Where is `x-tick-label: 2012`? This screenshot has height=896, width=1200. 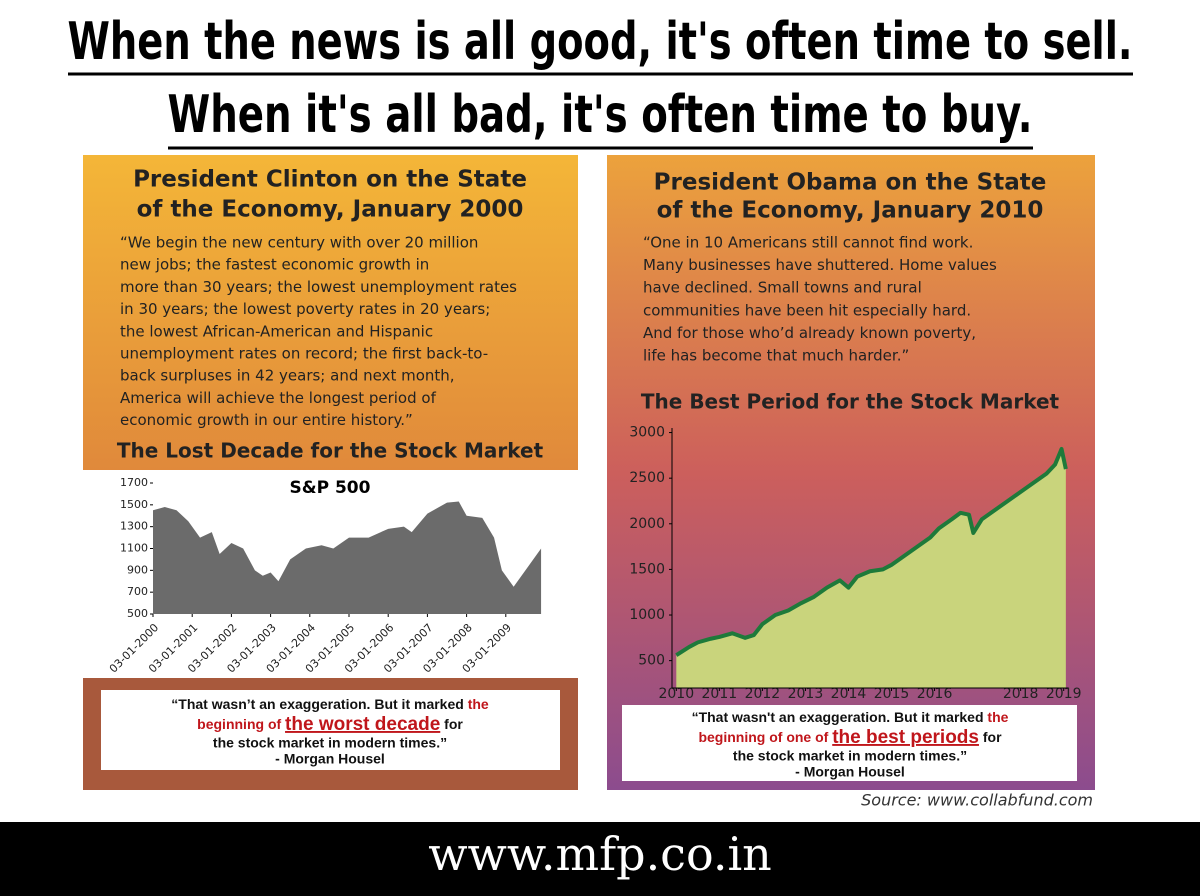
x-tick-label: 2012 is located at coordinates (763, 694).